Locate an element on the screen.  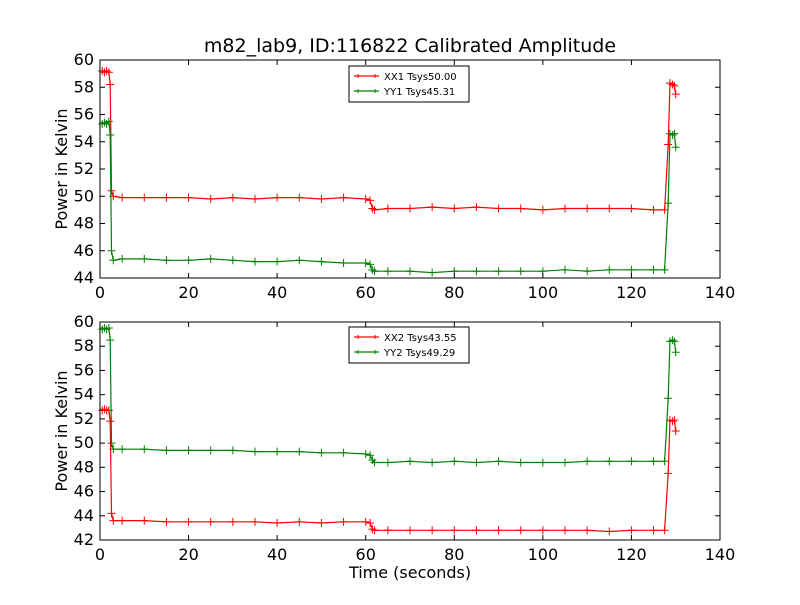
x-tick-label: 100 is located at coordinates (543, 554).